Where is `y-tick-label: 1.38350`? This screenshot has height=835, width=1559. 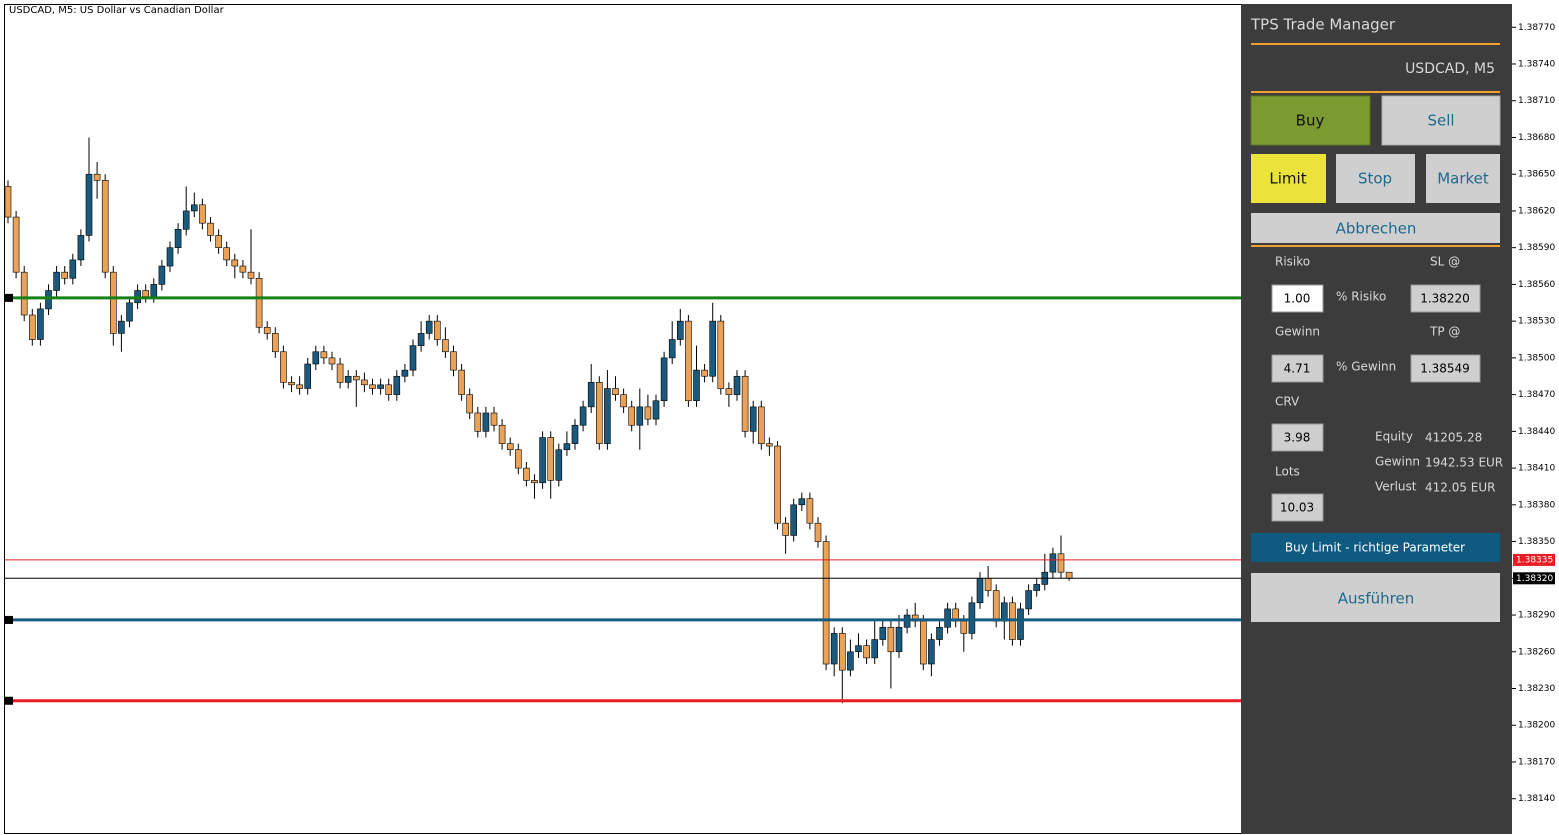
y-tick-label: 1.38350 is located at coordinates (1536, 542).